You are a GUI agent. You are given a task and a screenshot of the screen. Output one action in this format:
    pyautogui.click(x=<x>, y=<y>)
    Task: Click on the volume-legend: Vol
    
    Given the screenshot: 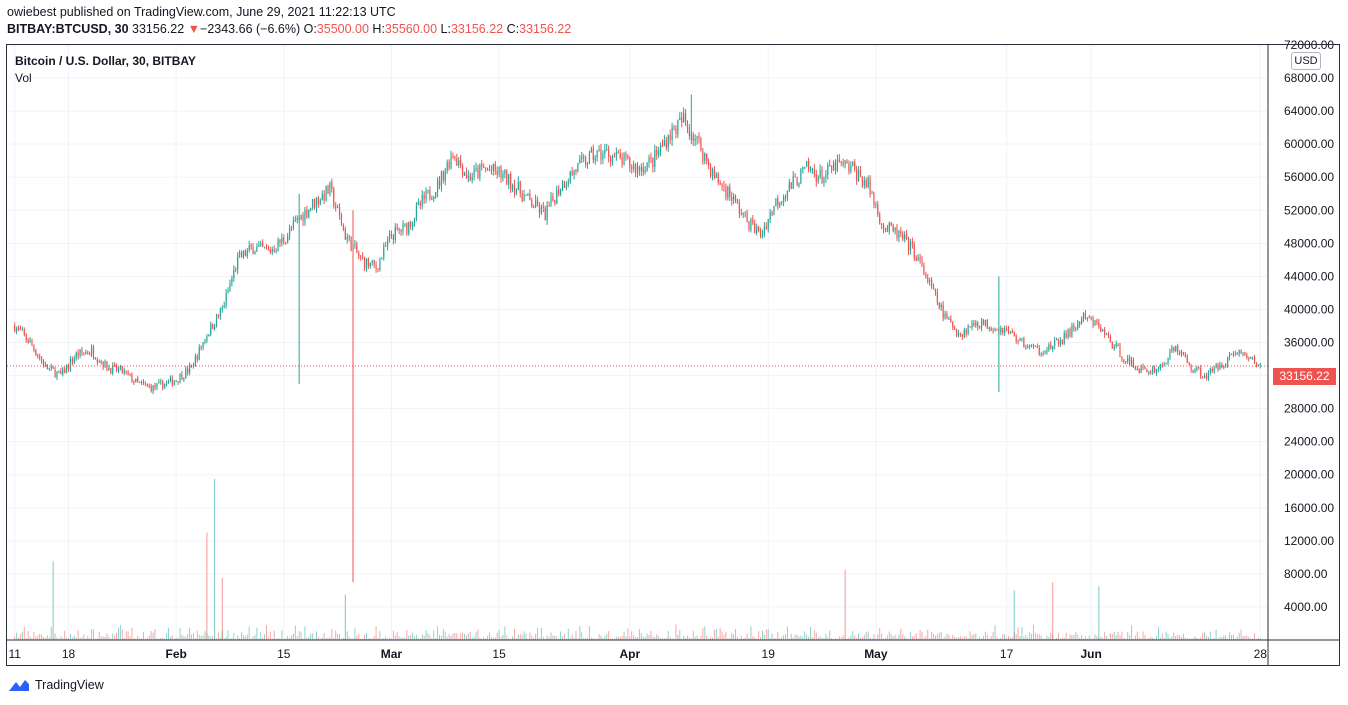 What is the action you would take?
    pyautogui.click(x=23, y=78)
    